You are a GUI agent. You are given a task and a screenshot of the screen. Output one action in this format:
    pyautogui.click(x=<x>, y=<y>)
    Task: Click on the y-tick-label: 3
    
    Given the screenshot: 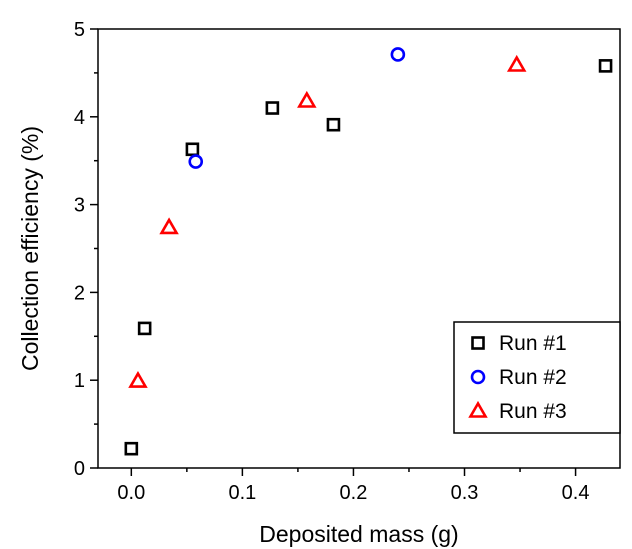 What is the action you would take?
    pyautogui.click(x=79, y=206)
    